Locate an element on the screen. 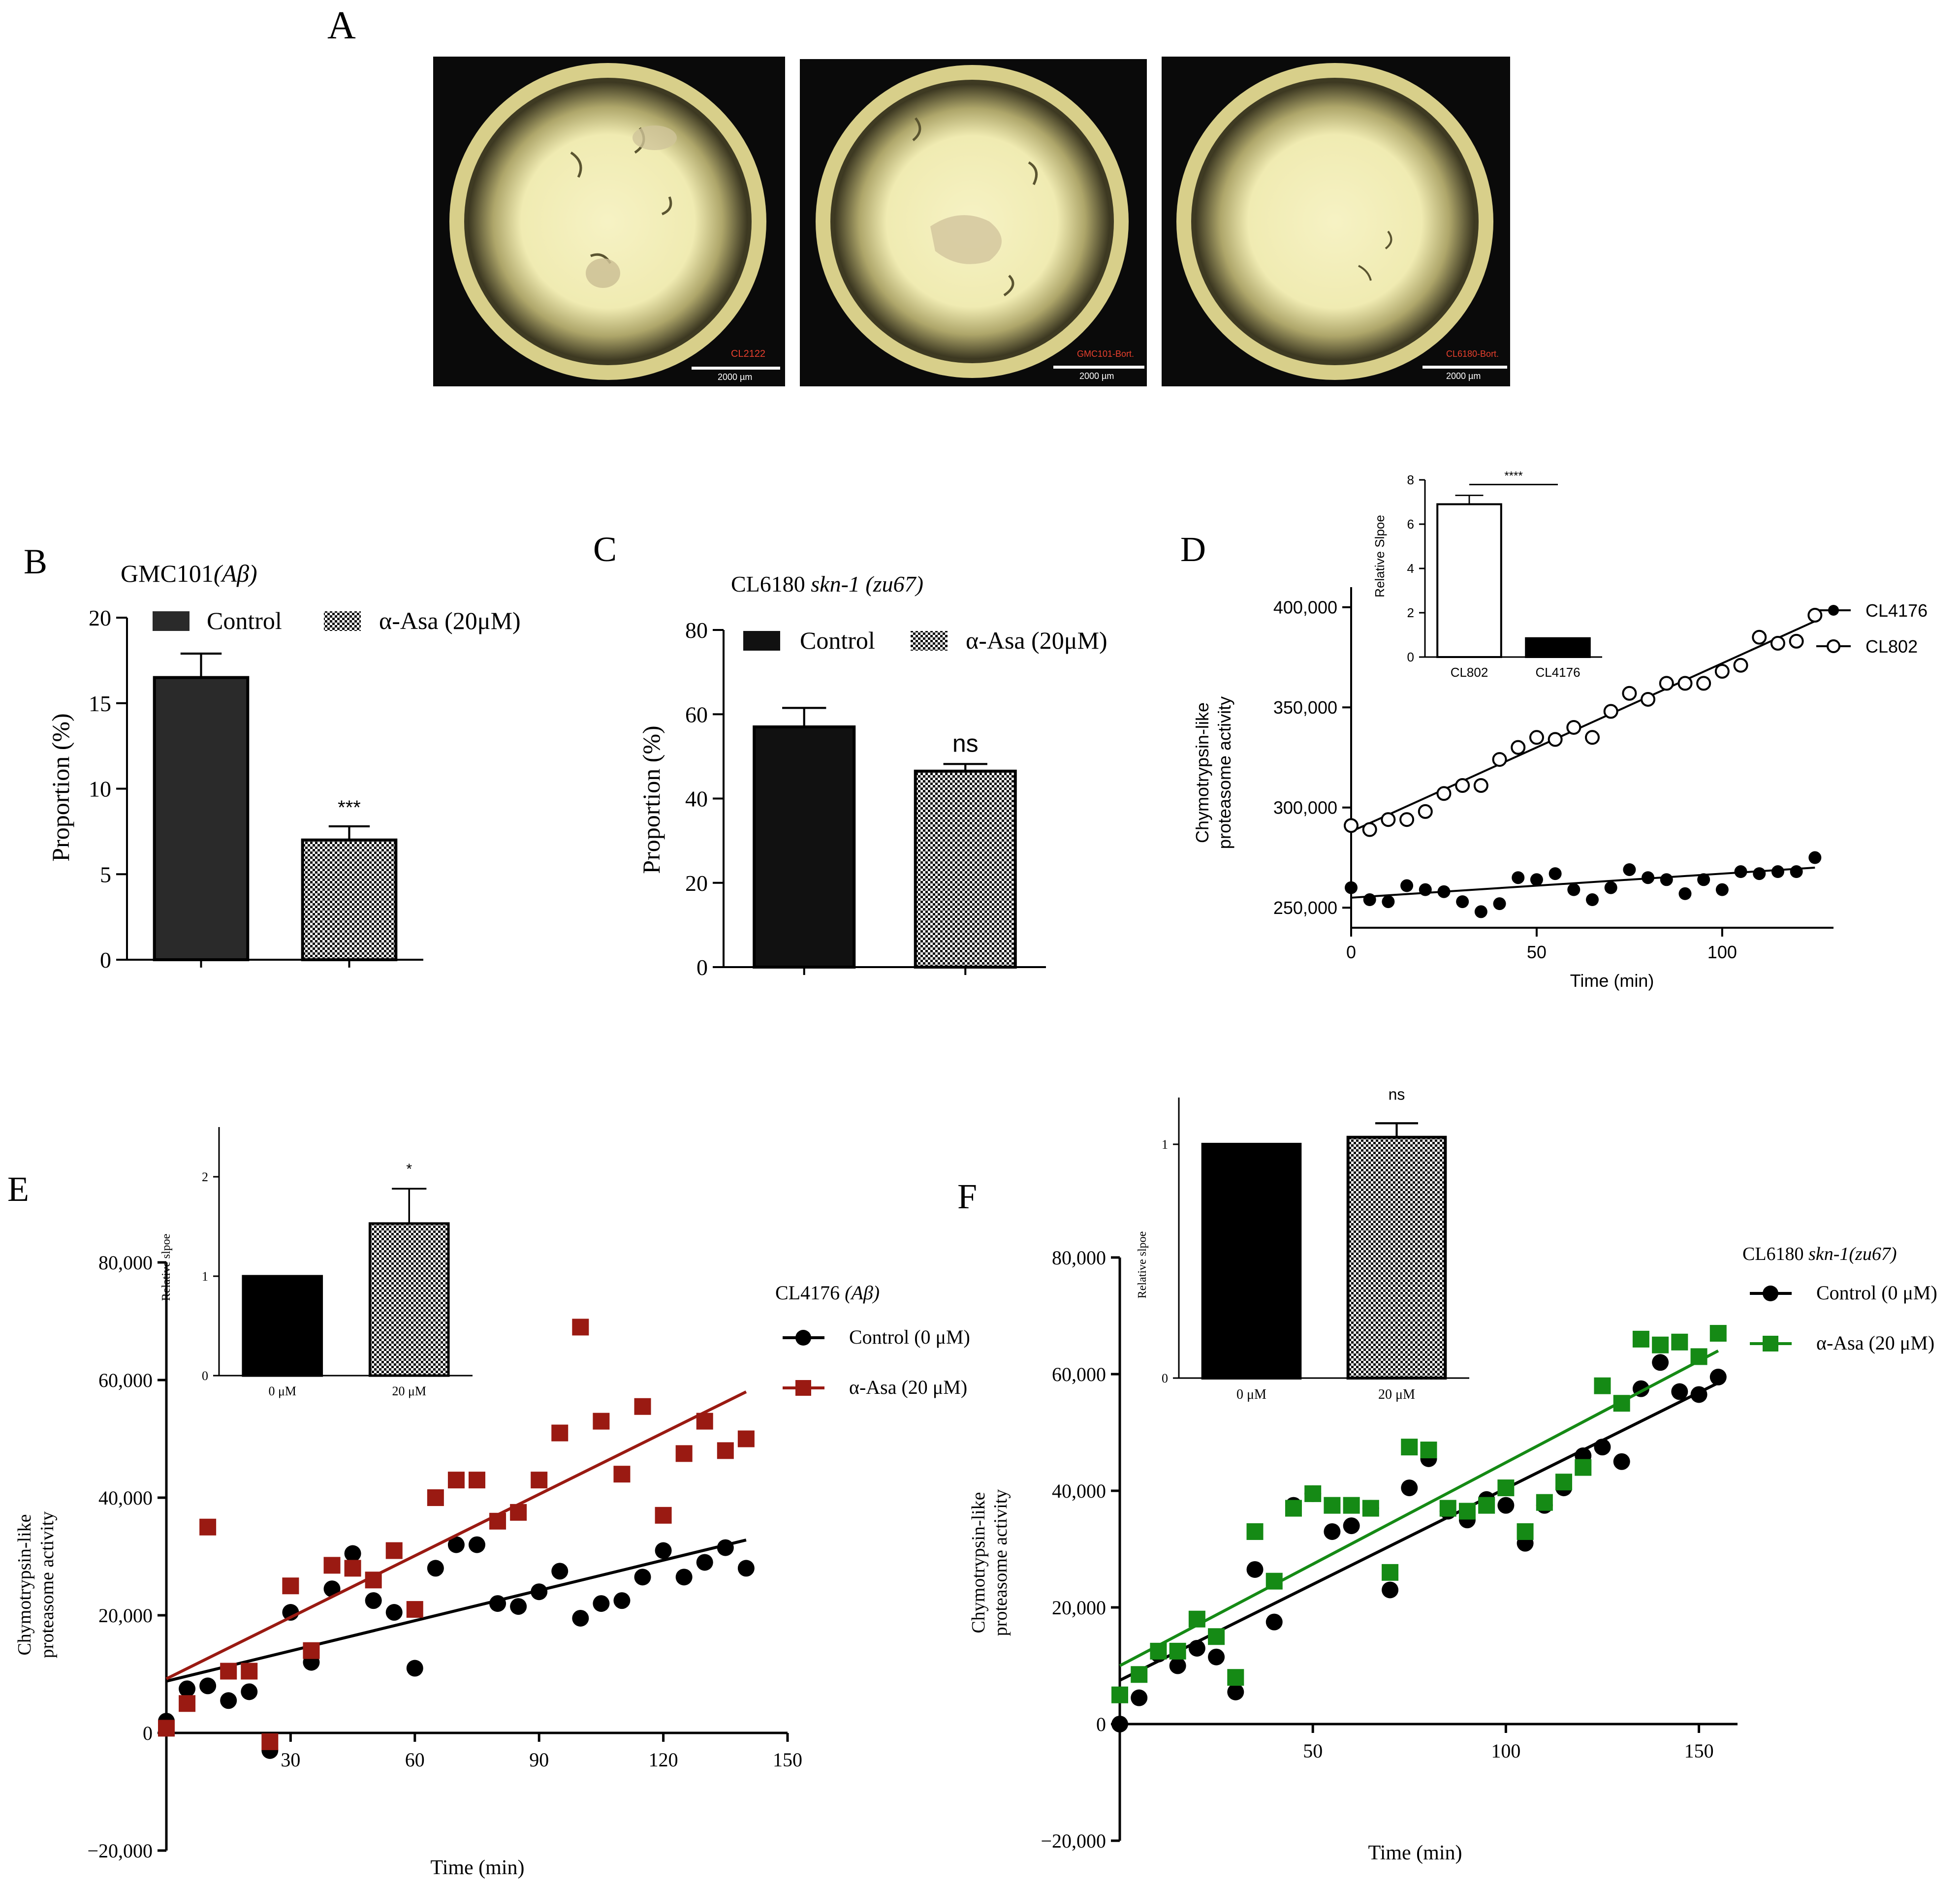 The height and width of the screenshot is (1885, 1960). scale-text-3: 2000 µm is located at coordinates (1463, 376).